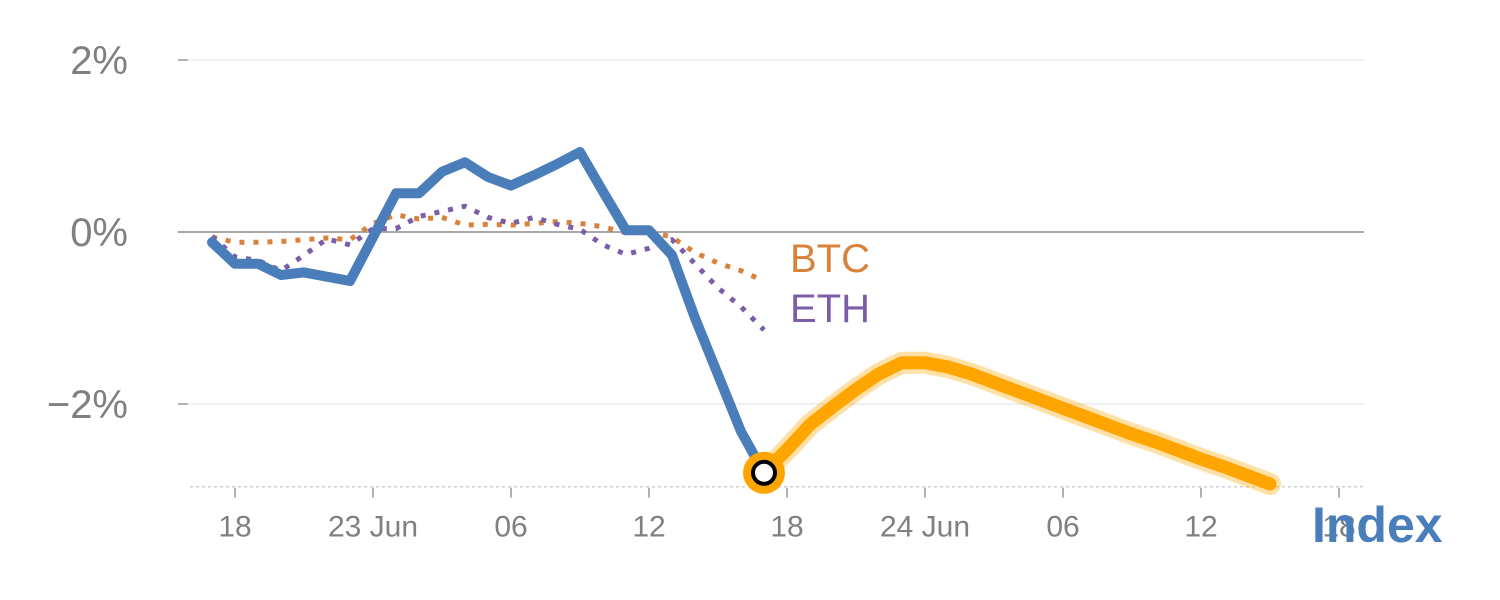  Describe the element at coordinates (488, 267) in the screenshot. I see `eth-line` at that location.